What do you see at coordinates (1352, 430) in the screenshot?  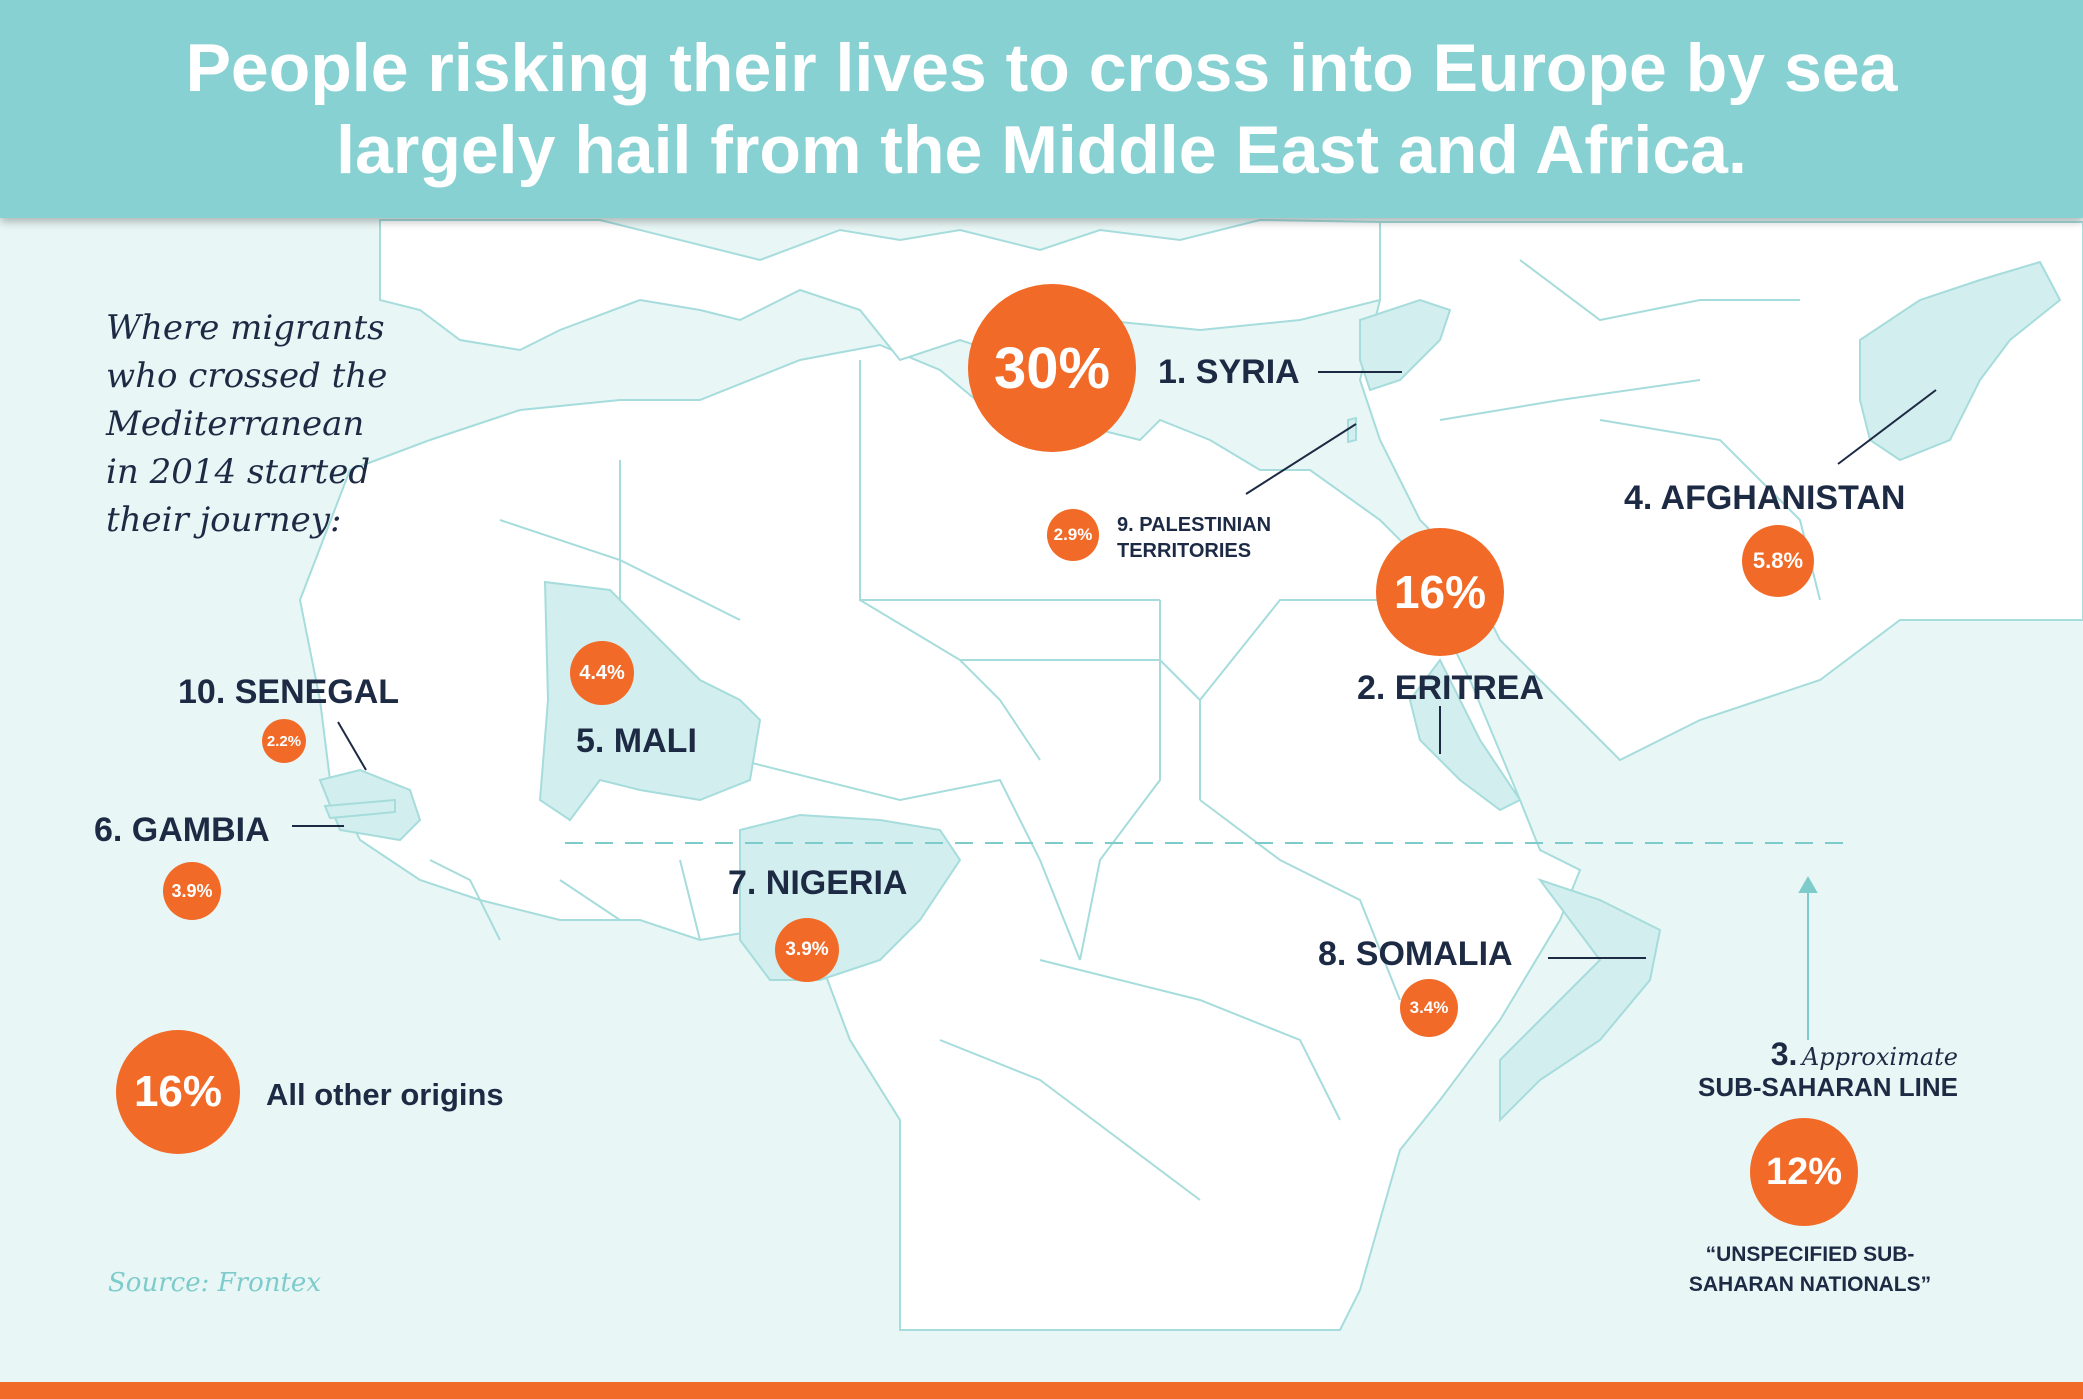 I see `palestinian-territories-shape` at bounding box center [1352, 430].